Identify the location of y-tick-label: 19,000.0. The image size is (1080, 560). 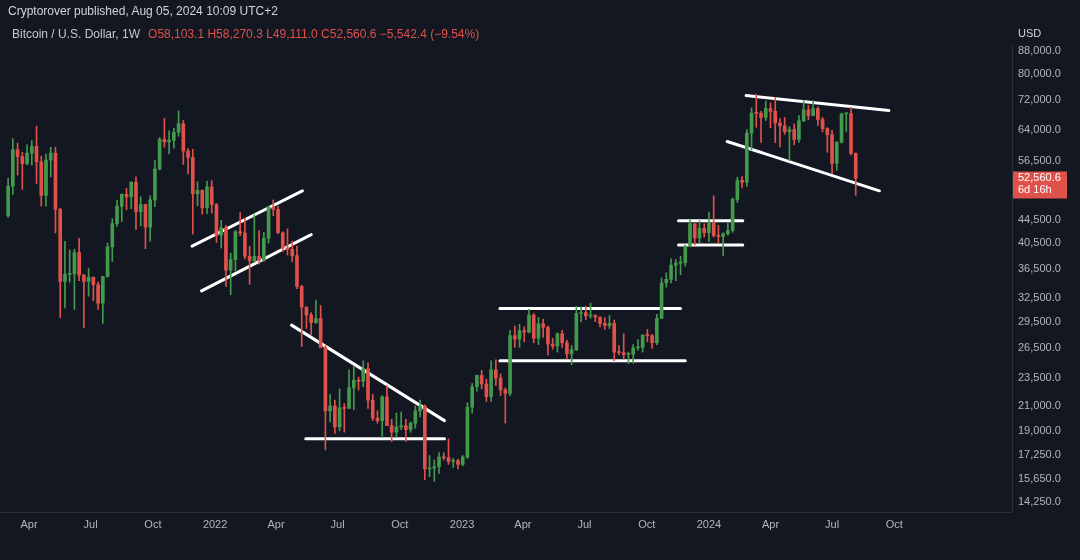
(1039, 429).